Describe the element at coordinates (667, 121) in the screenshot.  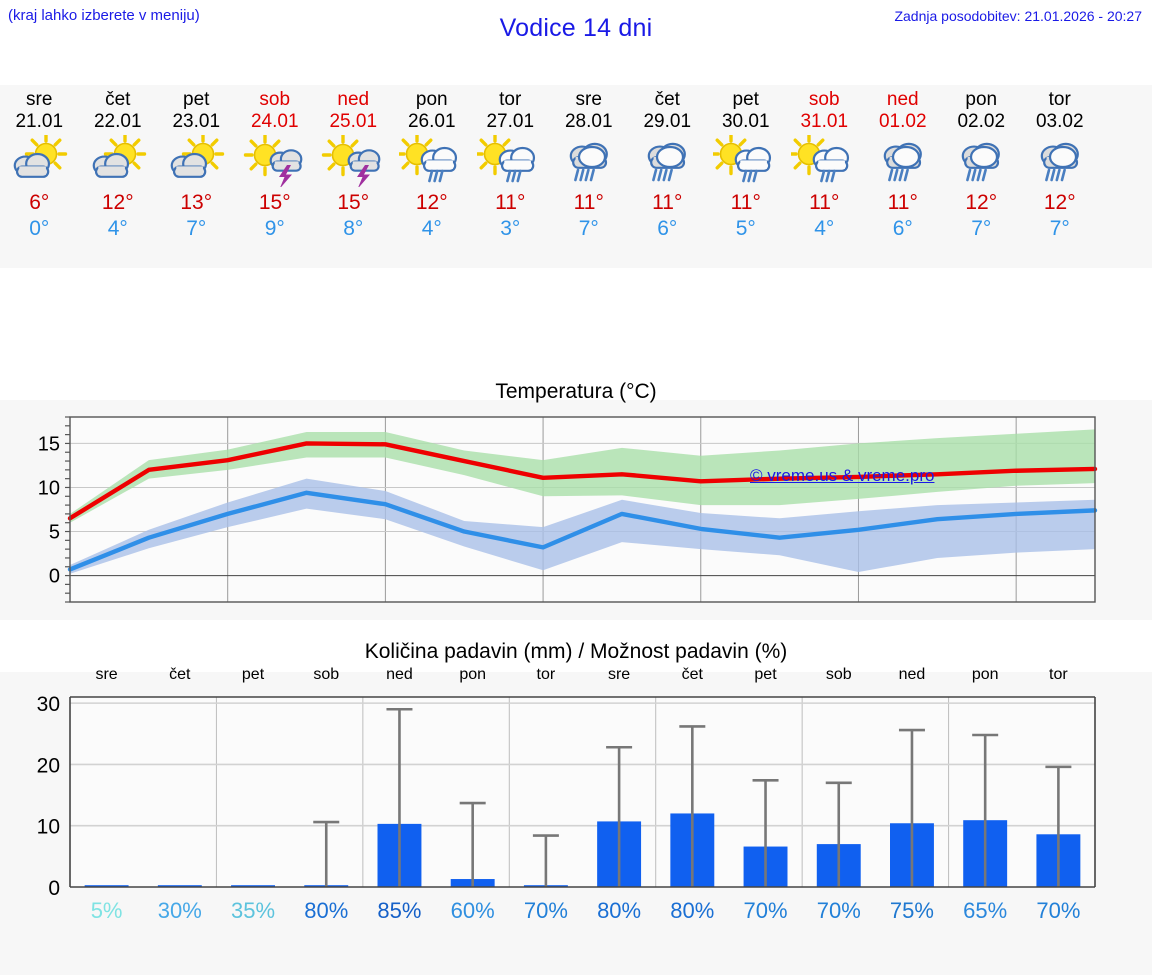
I see `day-date: 29.01` at that location.